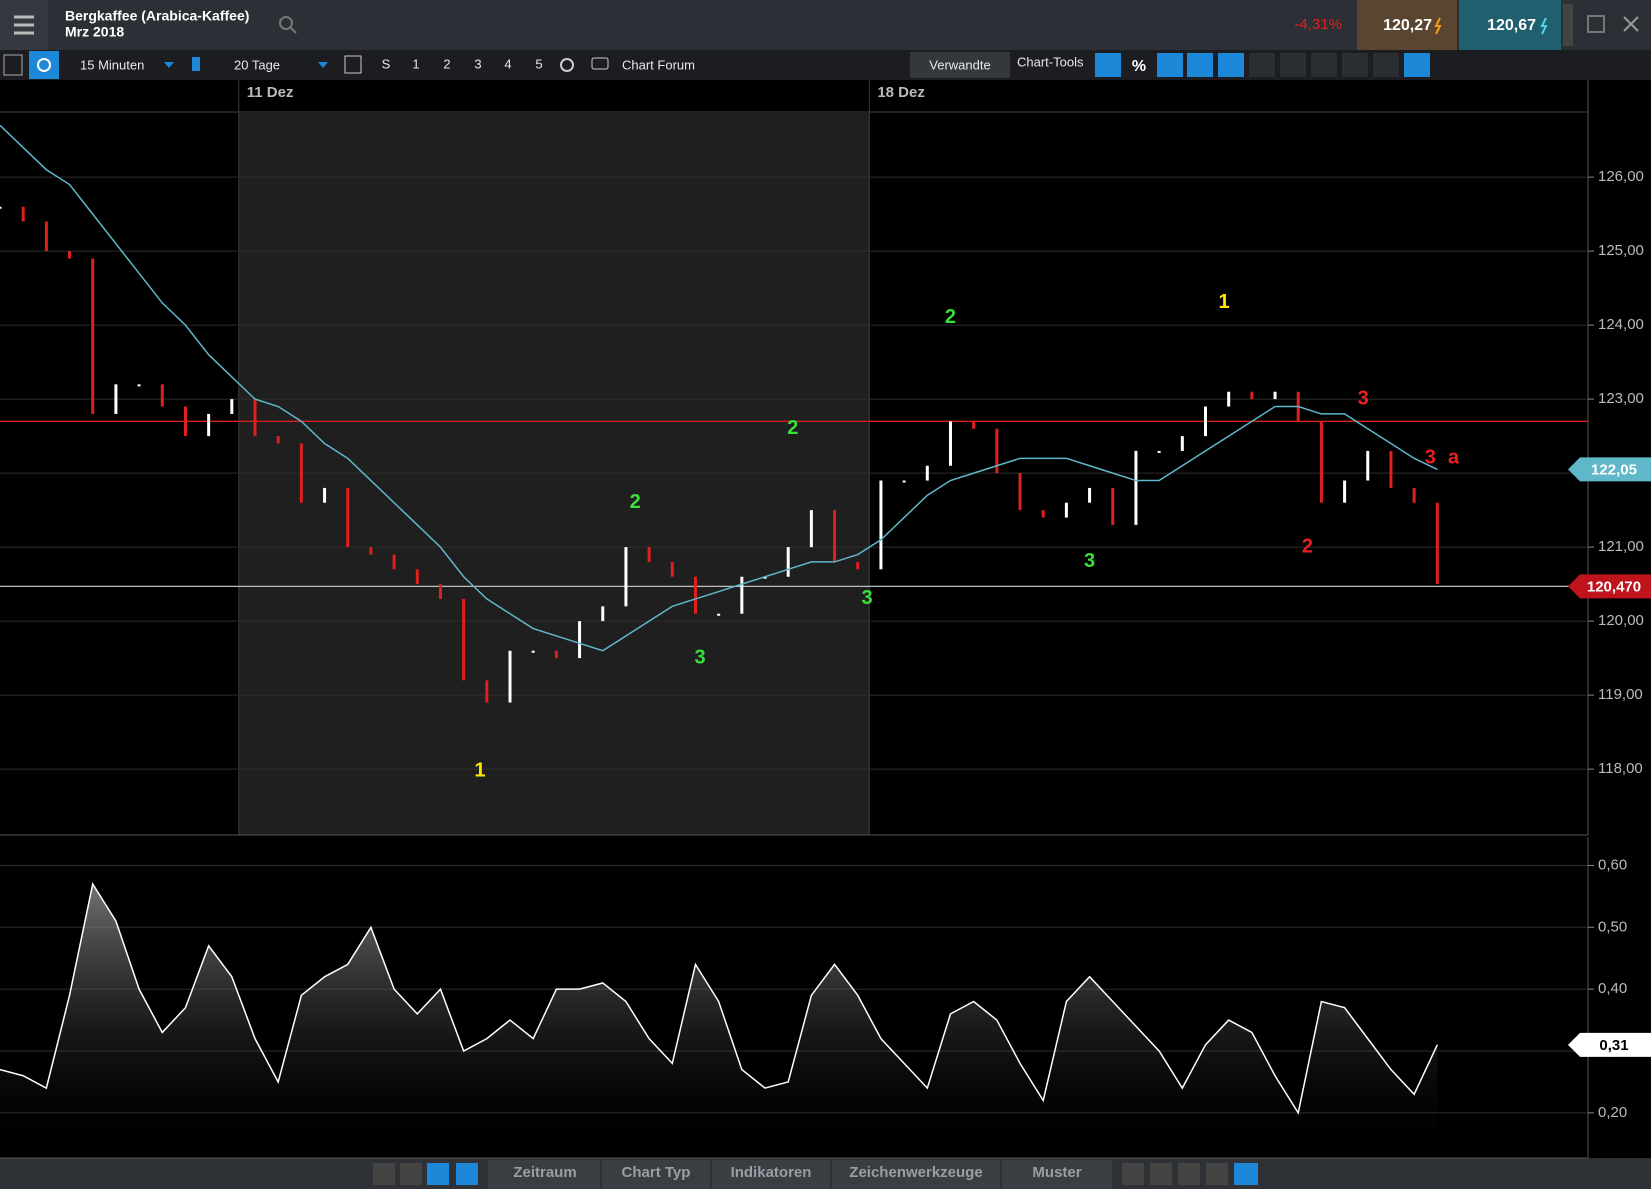 The height and width of the screenshot is (1189, 1651). What do you see at coordinates (196, 64) in the screenshot?
I see `lock-icon` at bounding box center [196, 64].